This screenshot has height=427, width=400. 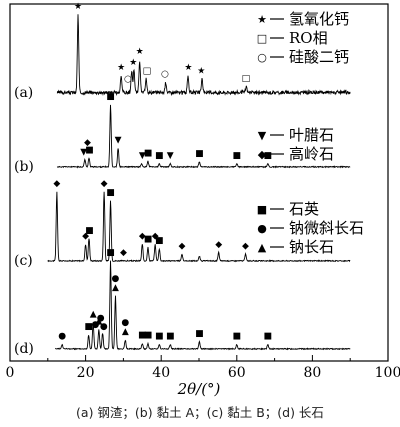 What do you see at coordinates (312, 373) in the screenshot?
I see `x-tick-label: 80` at bounding box center [312, 373].